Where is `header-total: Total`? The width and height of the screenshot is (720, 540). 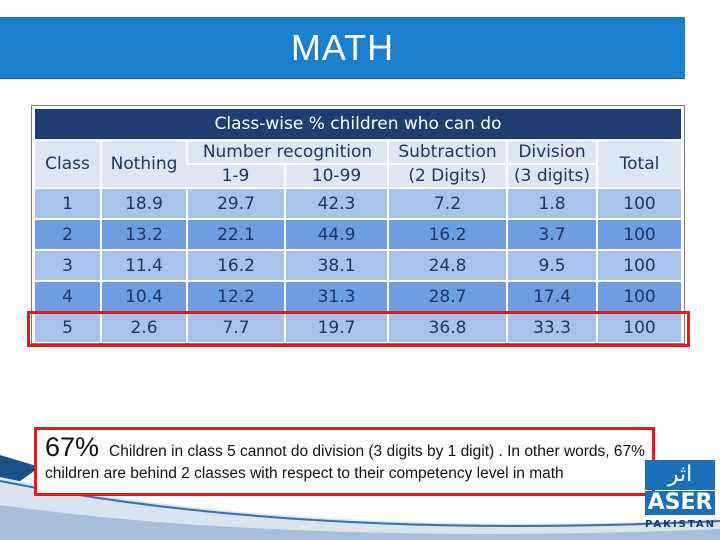 header-total: Total is located at coordinates (638, 163).